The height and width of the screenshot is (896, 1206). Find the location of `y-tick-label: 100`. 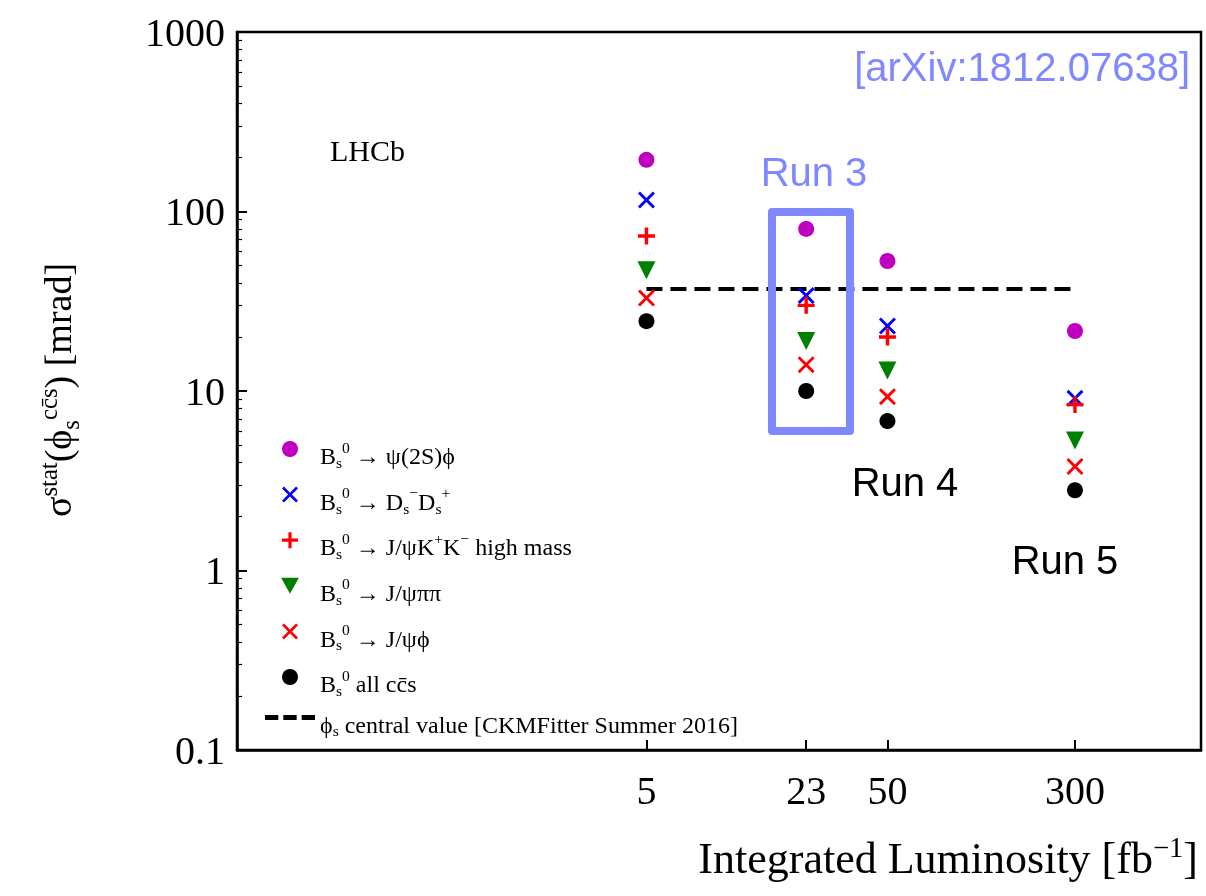

y-tick-label: 100 is located at coordinates (195, 211).